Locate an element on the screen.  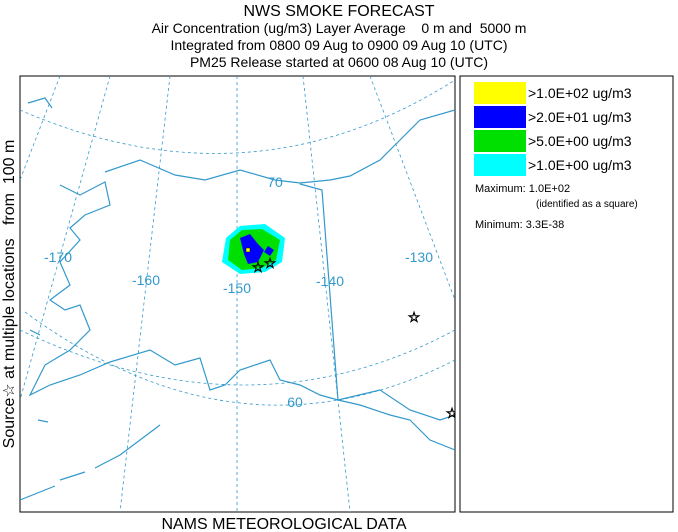
footer: NAMS METEOROLOGICAL DATA is located at coordinates (283, 524).